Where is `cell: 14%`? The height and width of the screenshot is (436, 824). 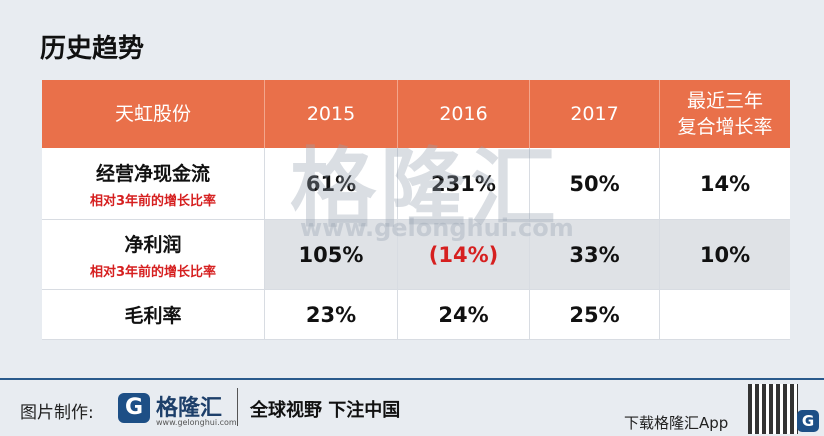
cell: 14% is located at coordinates (725, 184).